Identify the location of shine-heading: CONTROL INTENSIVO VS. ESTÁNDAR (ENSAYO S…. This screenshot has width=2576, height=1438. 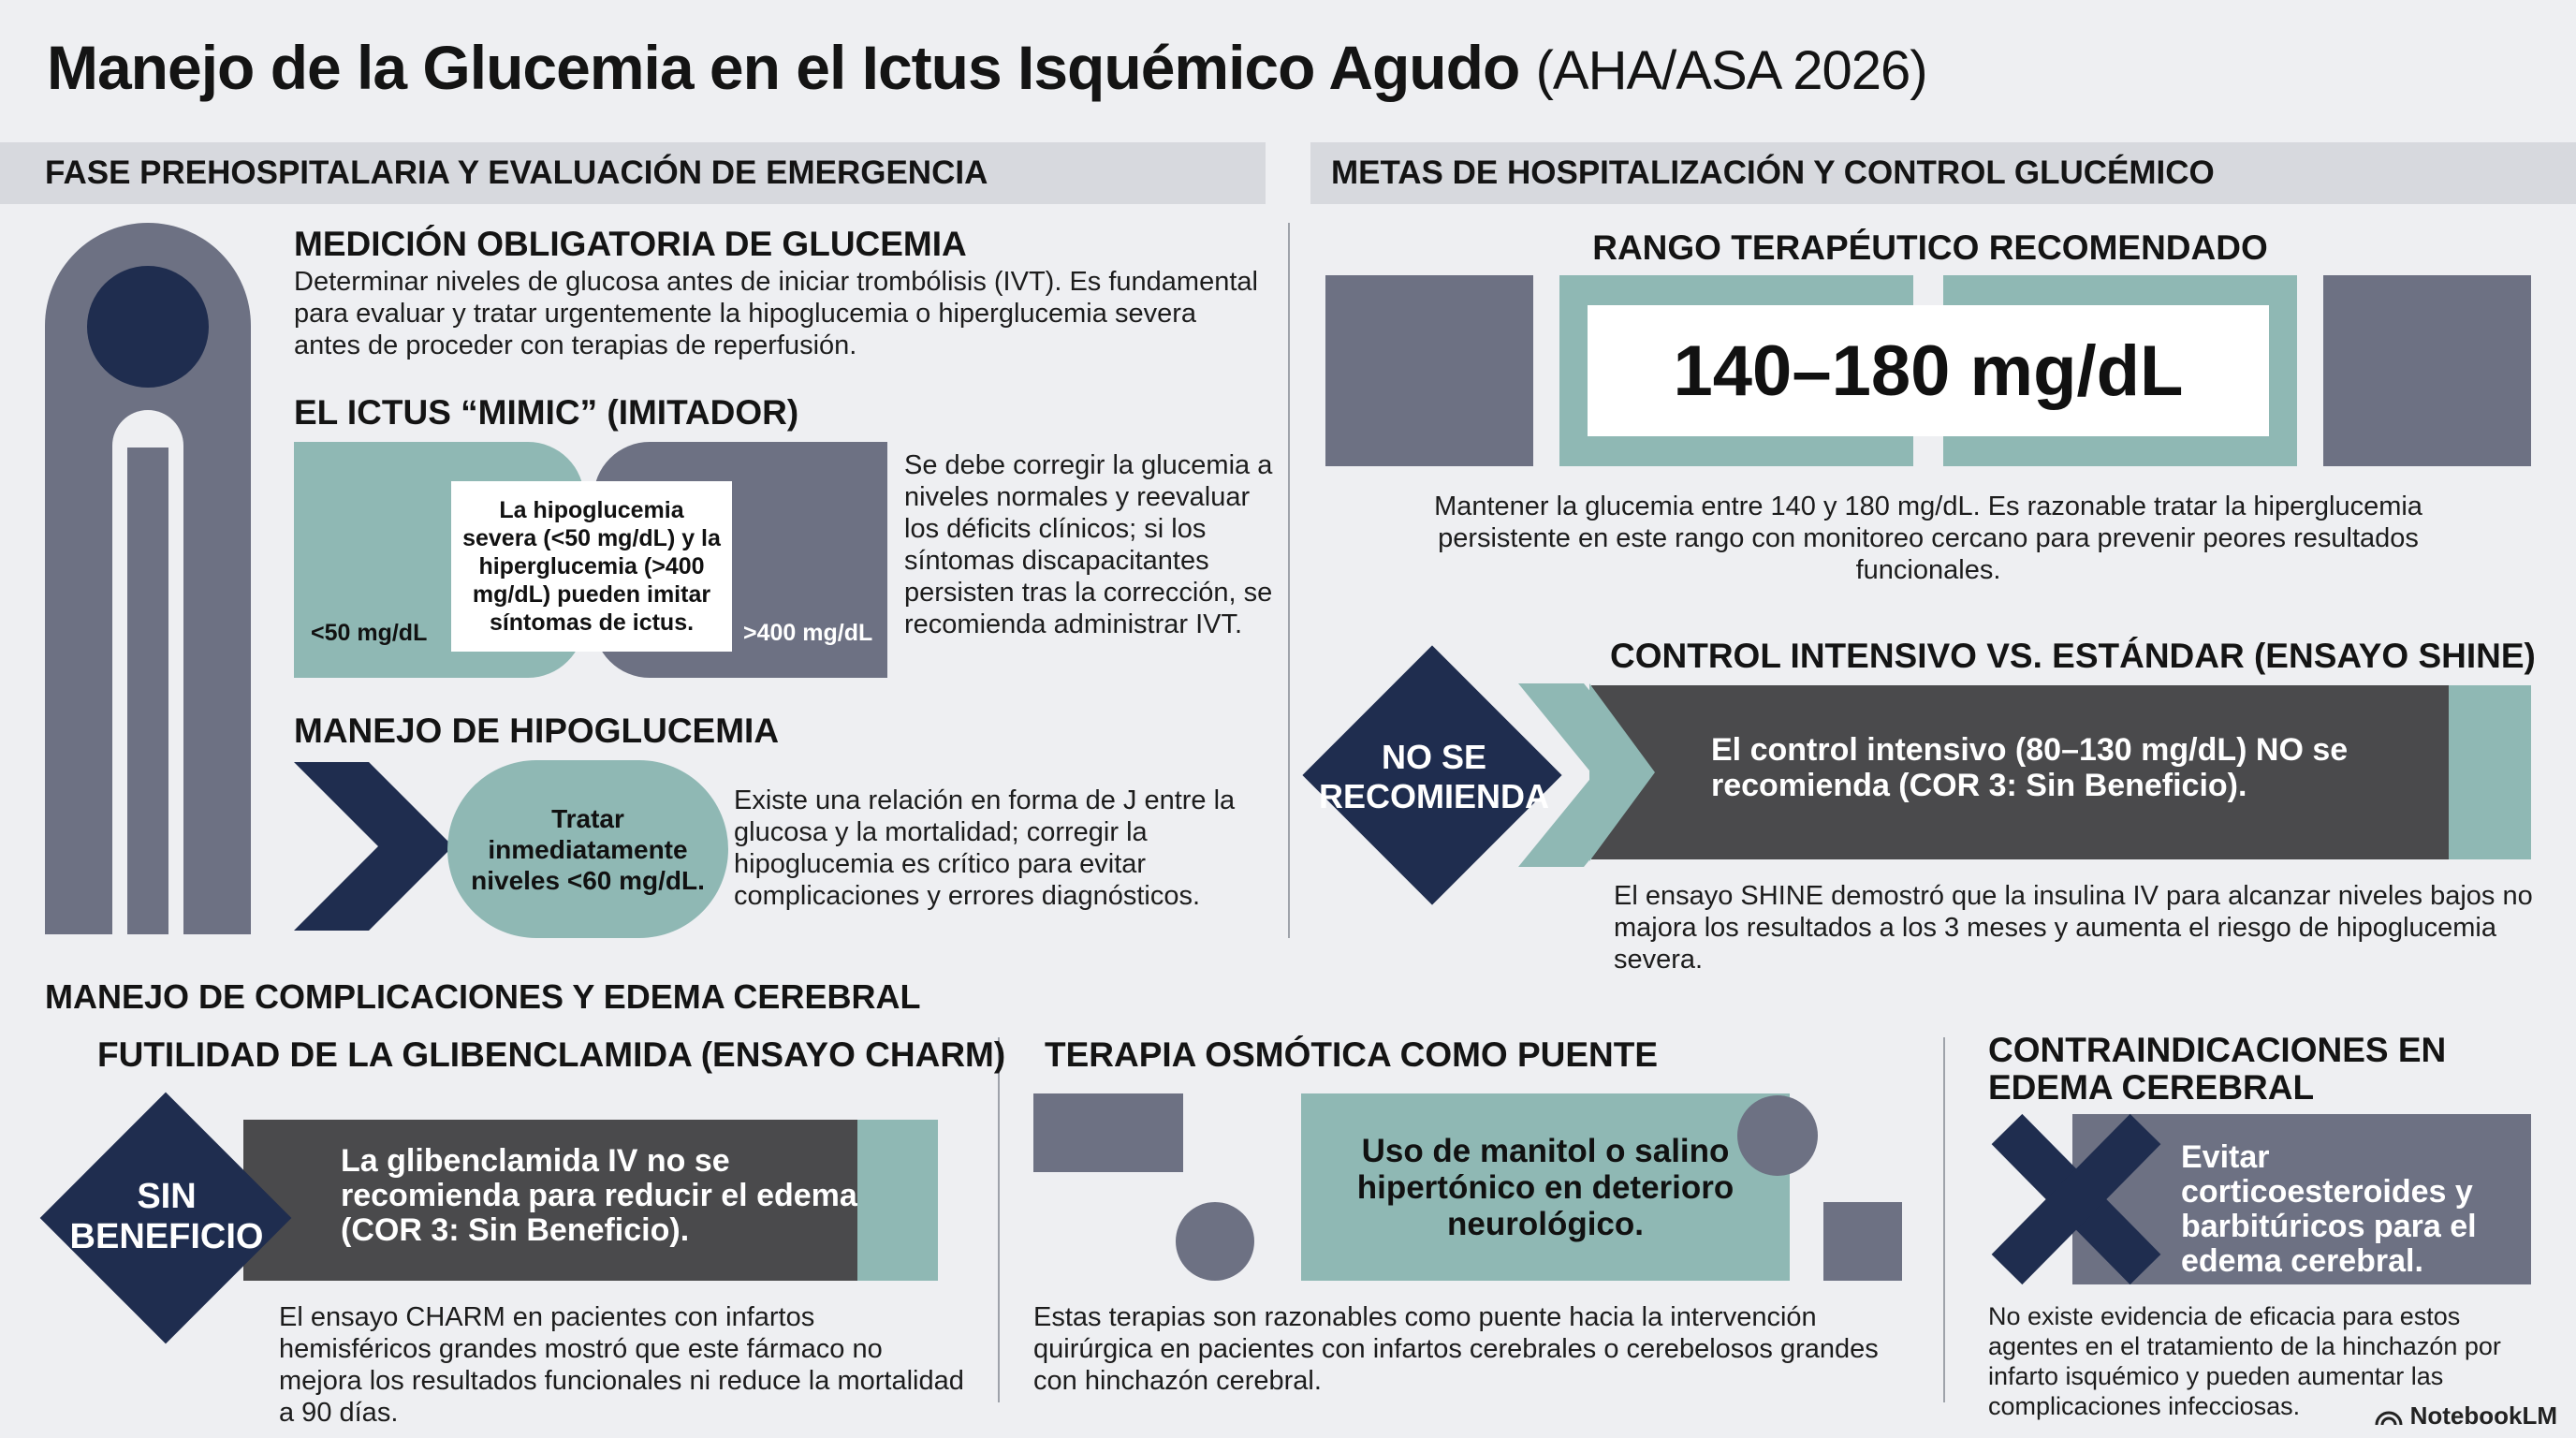
(2073, 656).